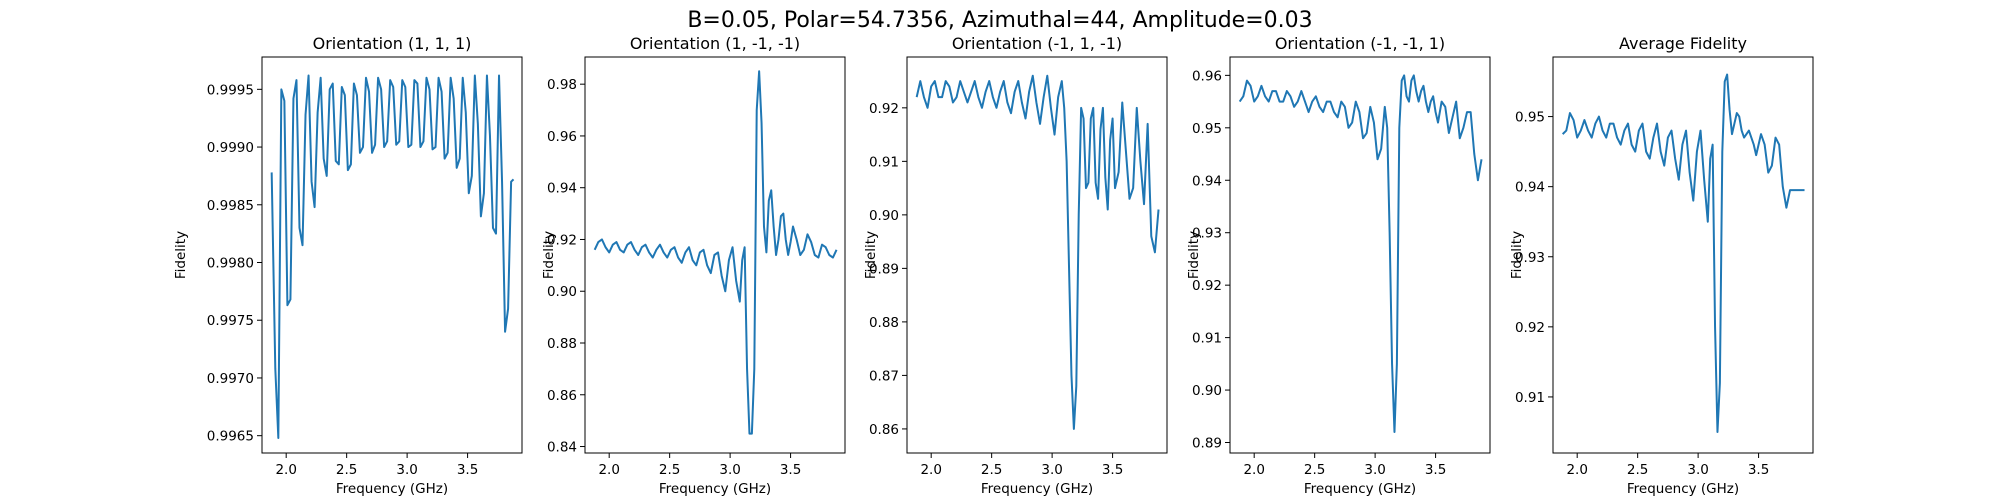 The width and height of the screenshot is (2000, 500). What do you see at coordinates (392, 43) in the screenshot?
I see `subplot-title: Orientation (1, 1, 1)` at bounding box center [392, 43].